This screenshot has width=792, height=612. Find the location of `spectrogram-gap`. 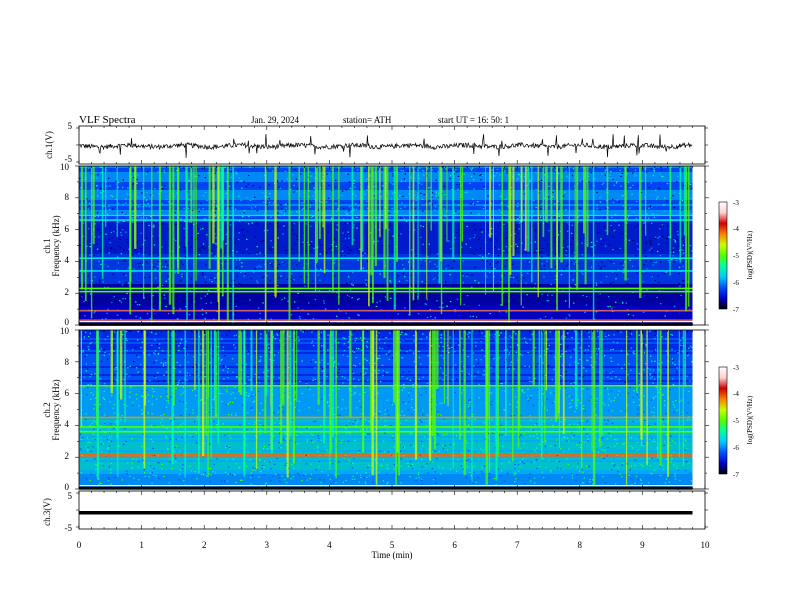

spectrogram-gap is located at coordinates (386, 322).